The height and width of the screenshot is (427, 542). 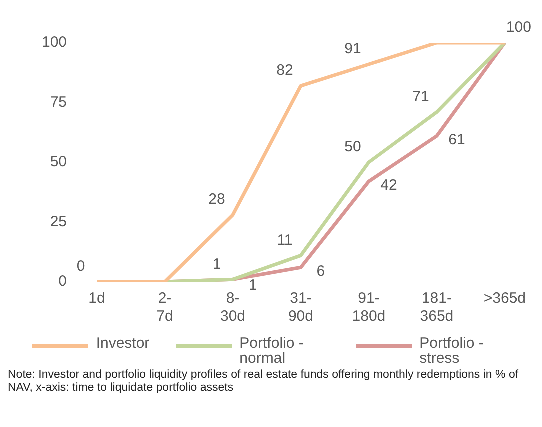 What do you see at coordinates (97, 299) in the screenshot?
I see `x-tick-label: 1d` at bounding box center [97, 299].